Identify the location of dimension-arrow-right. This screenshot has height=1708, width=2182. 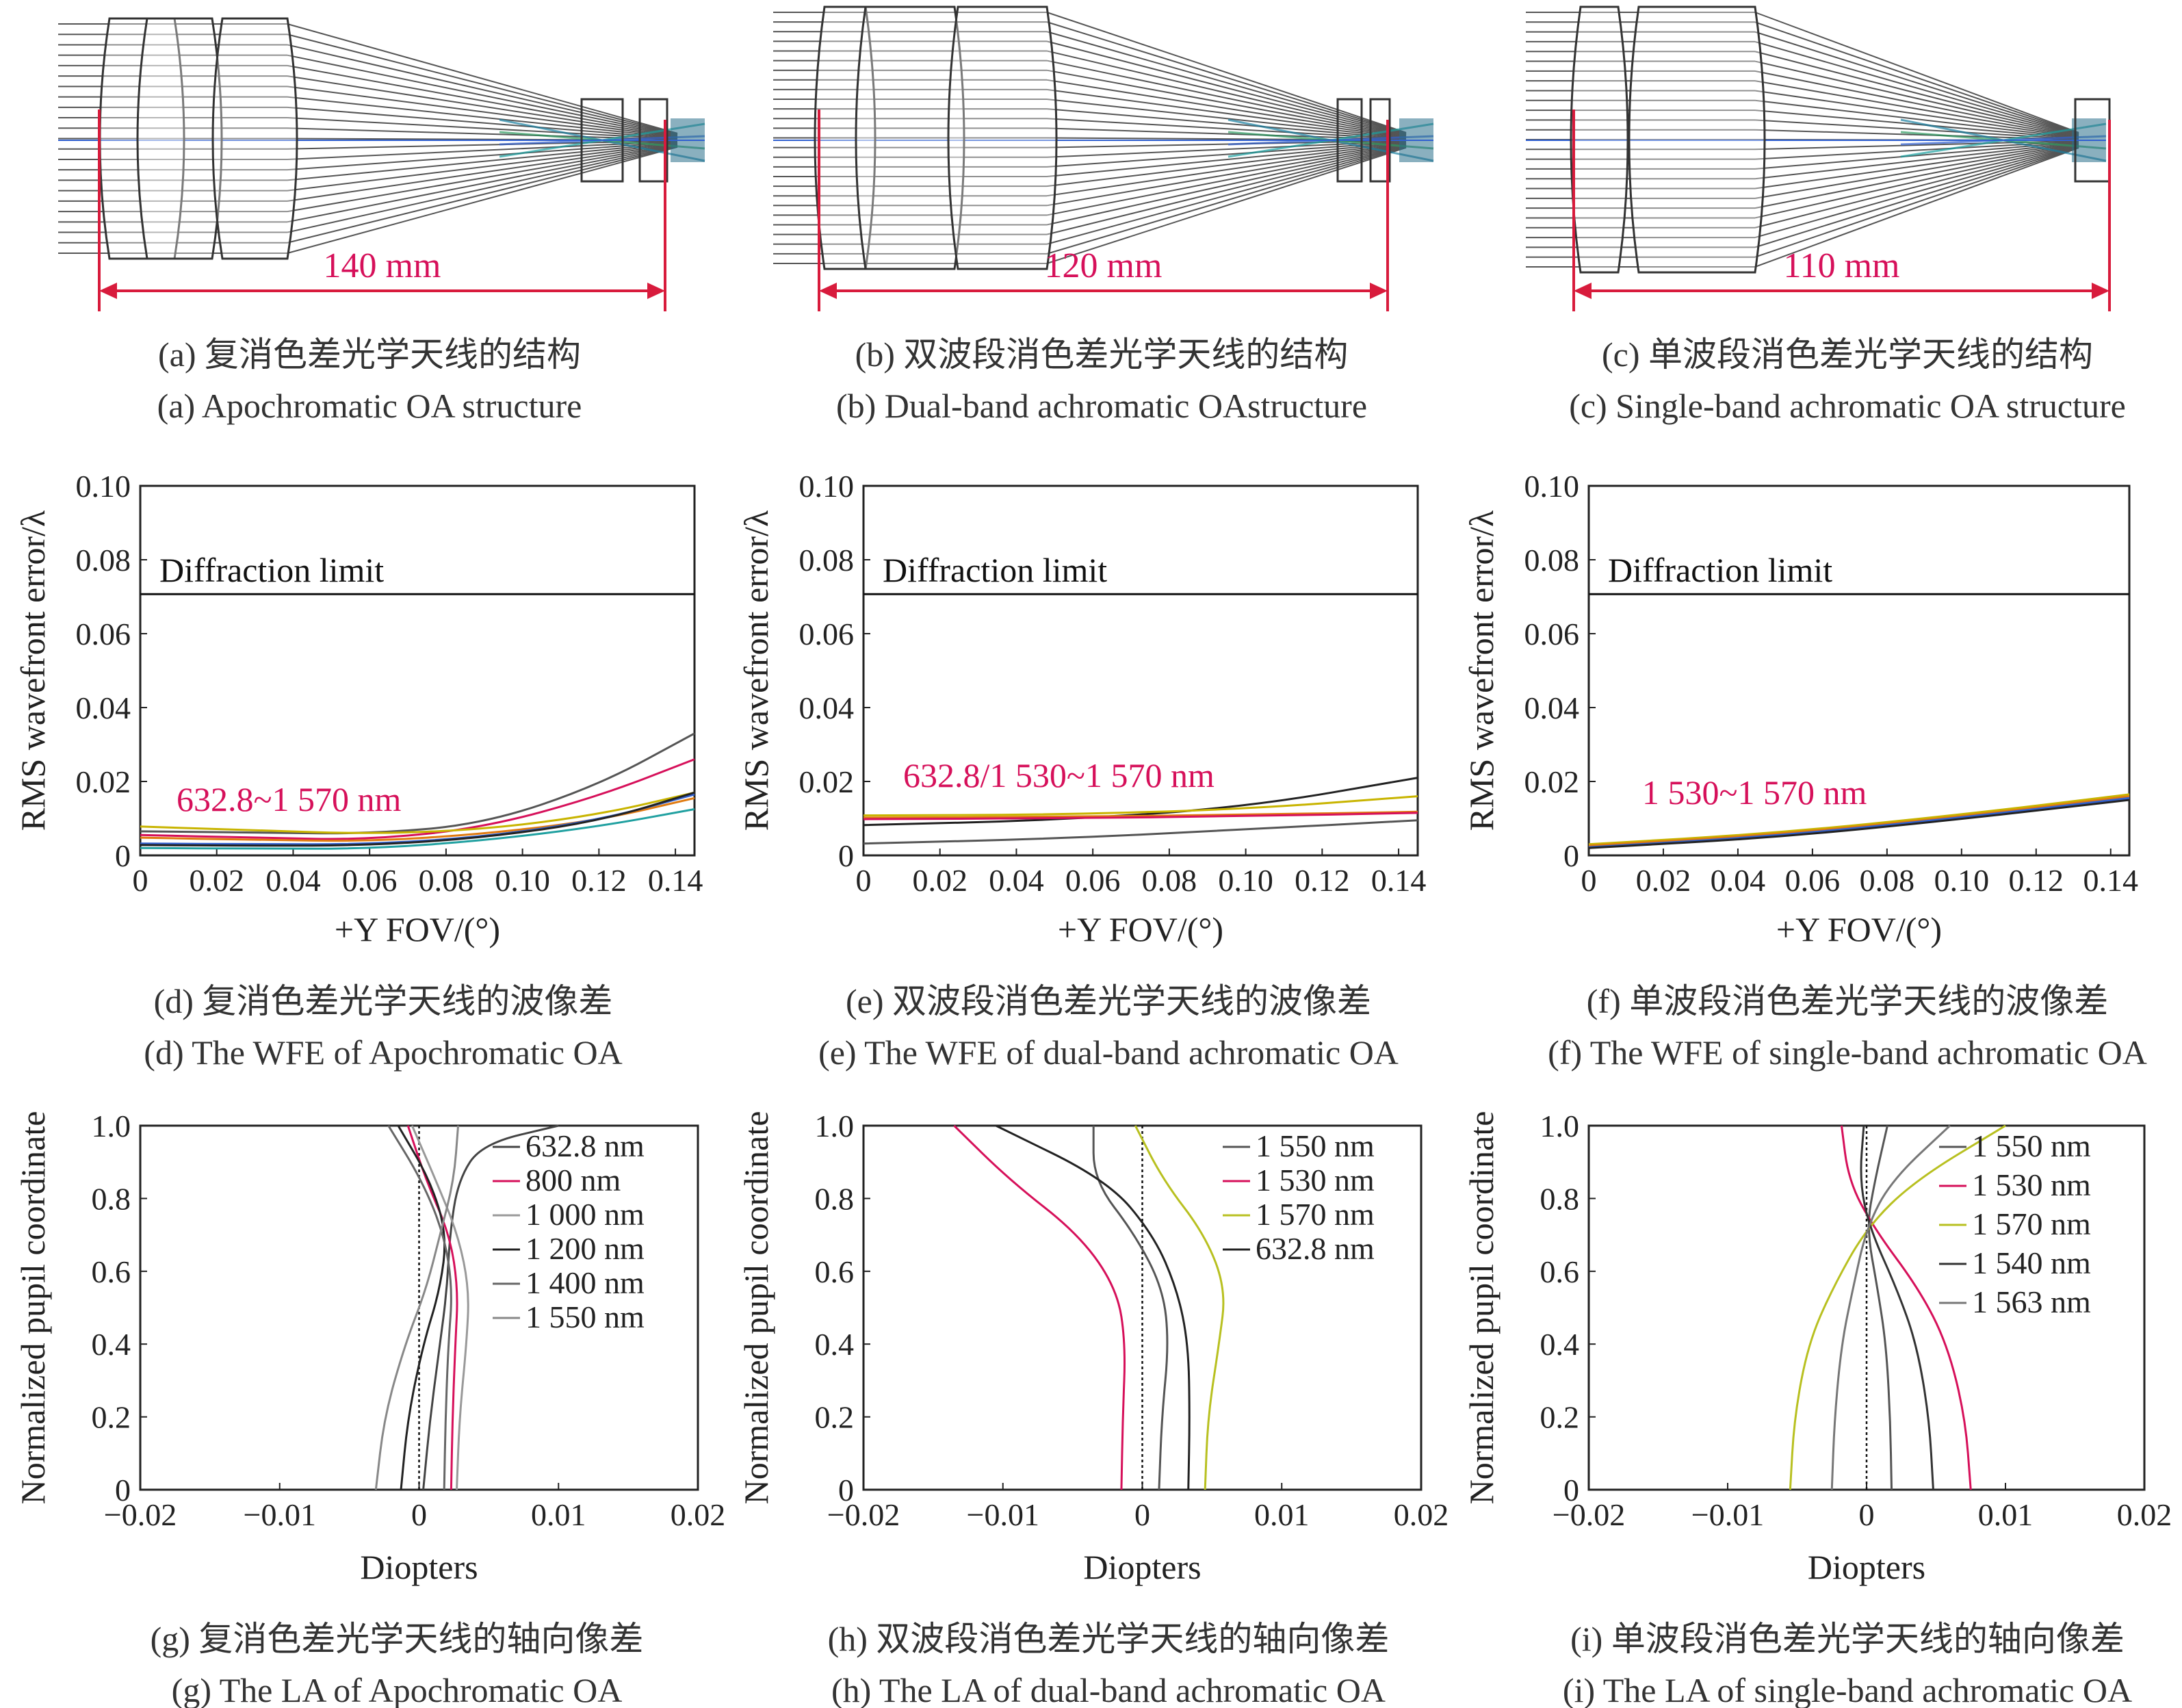
(656, 291).